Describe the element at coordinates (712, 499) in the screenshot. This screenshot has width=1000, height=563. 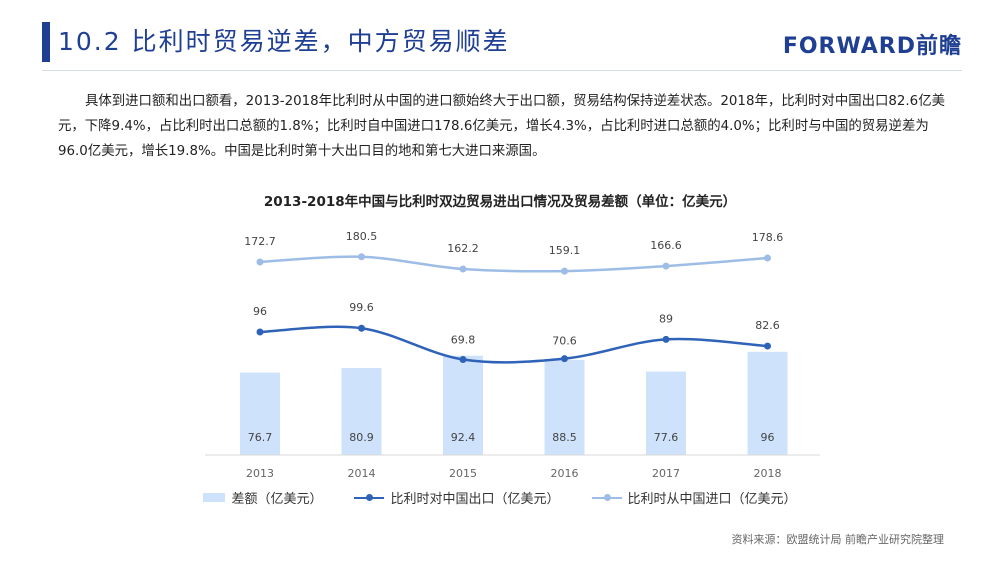
I see `legend-label-import: 比利时从中国进口（亿美元）` at that location.